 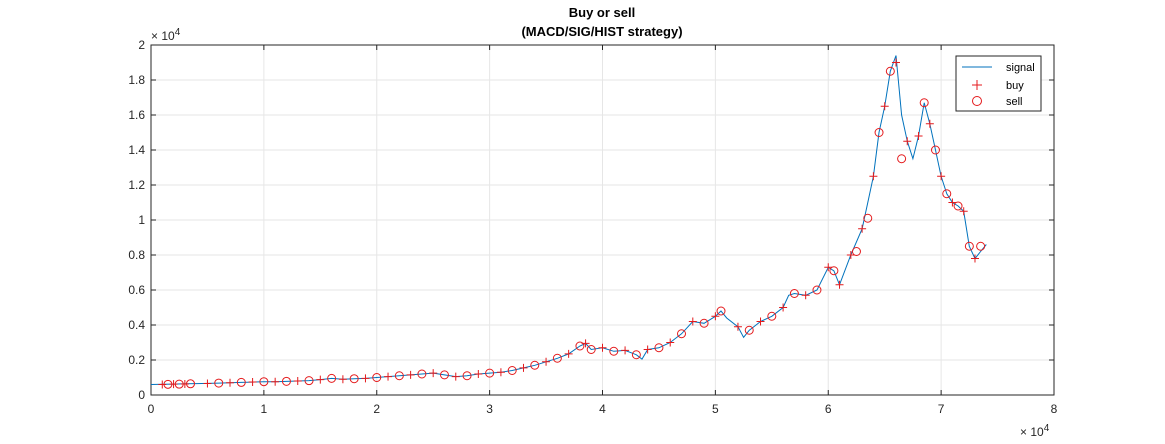 I want to click on x-tick-label: 1, so click(x=264, y=409).